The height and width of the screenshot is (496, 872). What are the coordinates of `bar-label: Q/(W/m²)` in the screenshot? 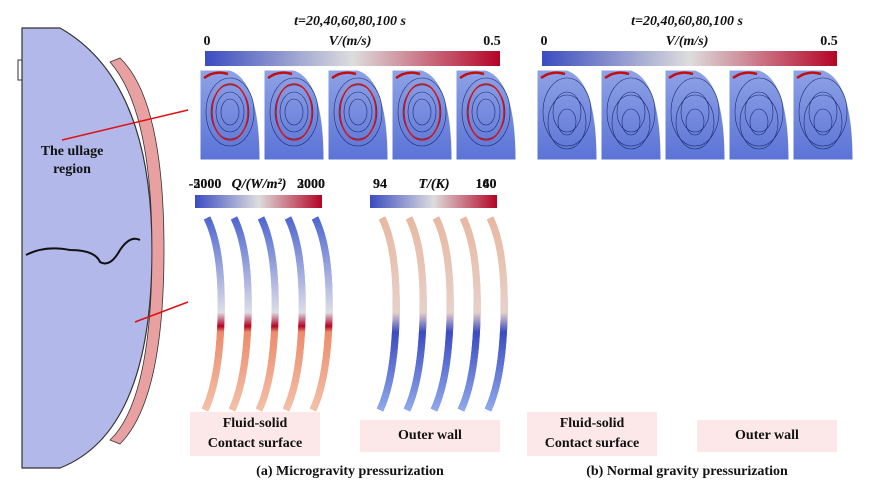 It's located at (259, 184).